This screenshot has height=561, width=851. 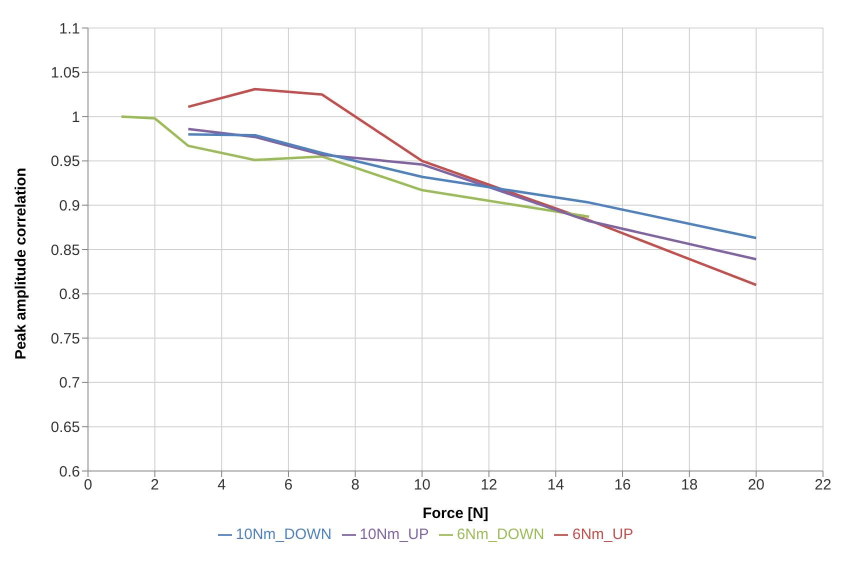 I want to click on y-tick-label: 1, so click(x=76, y=117).